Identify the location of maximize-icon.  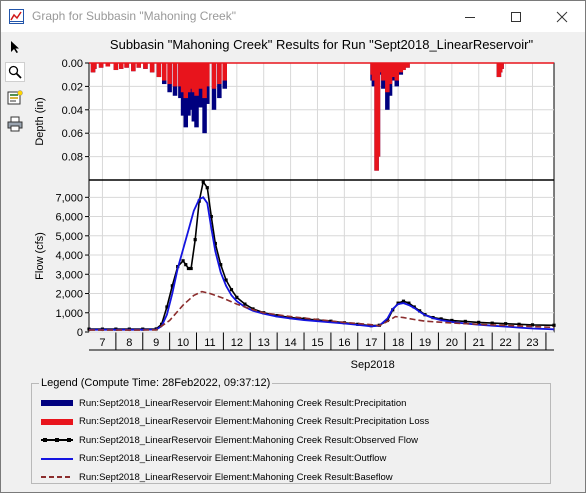
(516, 16).